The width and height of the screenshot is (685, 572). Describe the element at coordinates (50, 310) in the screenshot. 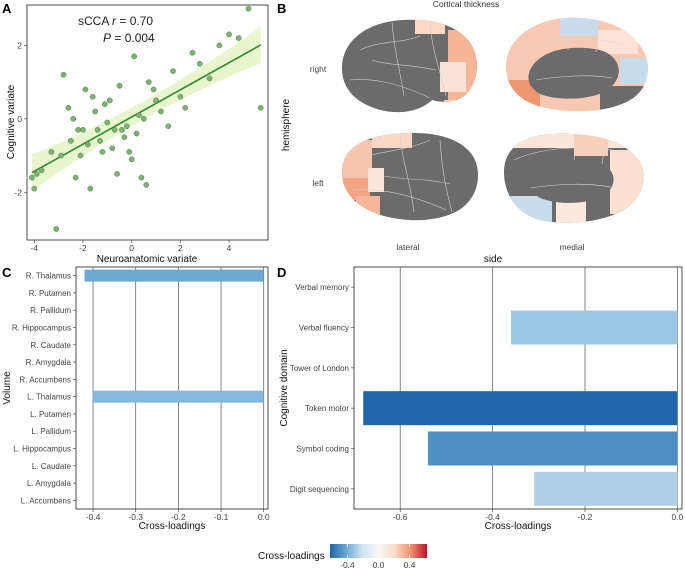

I see `category-label: R. Pallidum` at that location.